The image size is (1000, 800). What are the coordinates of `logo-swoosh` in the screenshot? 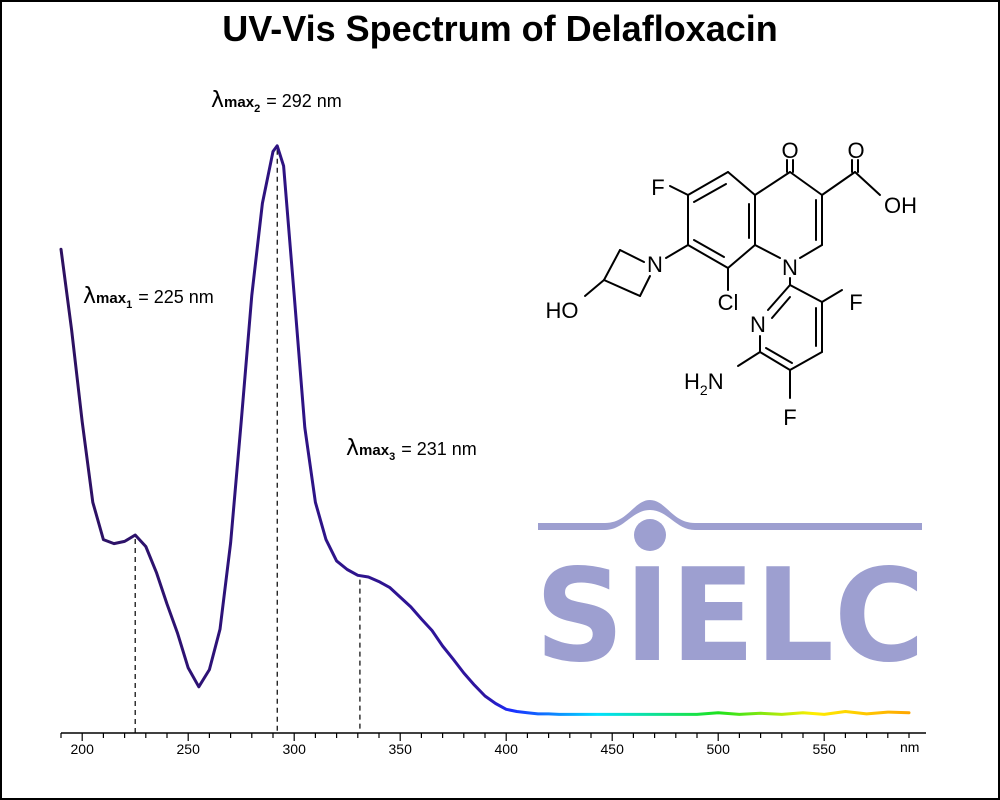 It's located at (730, 515).